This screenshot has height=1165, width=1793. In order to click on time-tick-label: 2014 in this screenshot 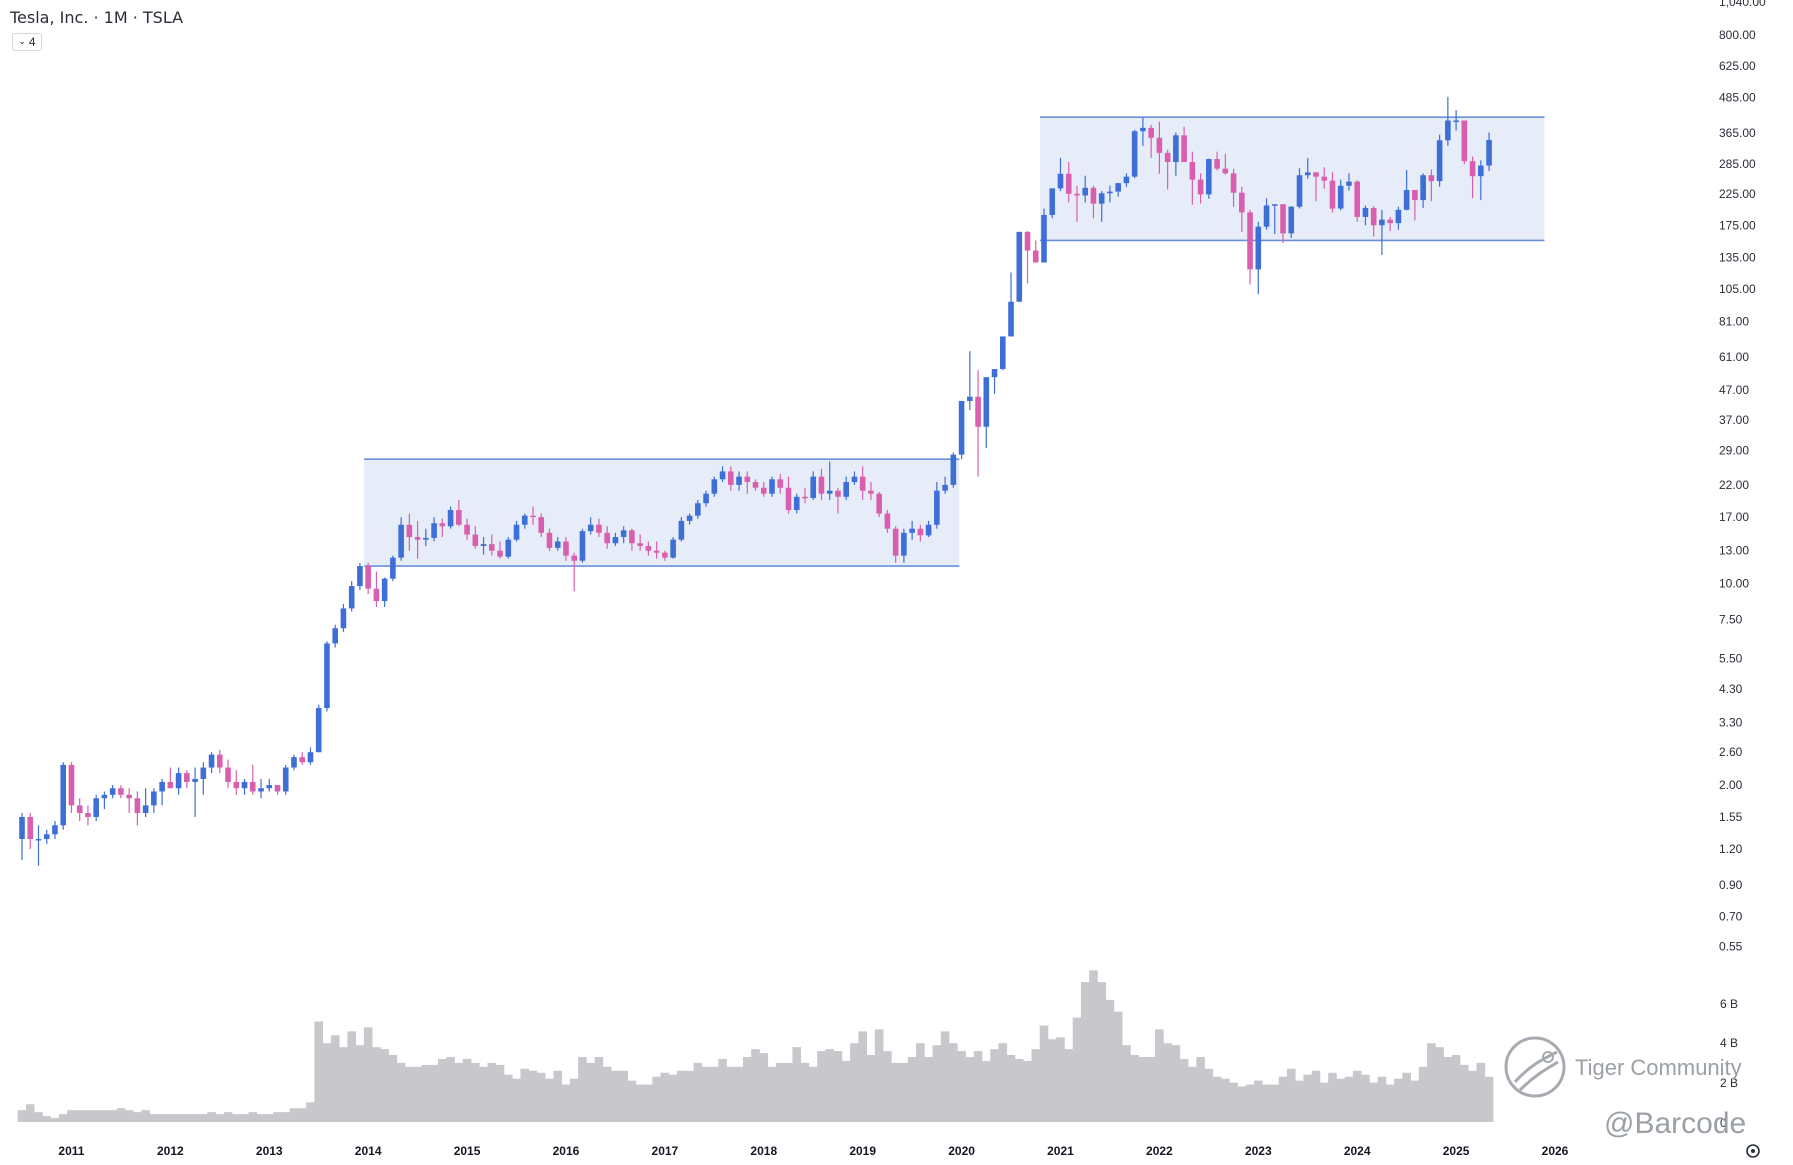, I will do `click(368, 1151)`.